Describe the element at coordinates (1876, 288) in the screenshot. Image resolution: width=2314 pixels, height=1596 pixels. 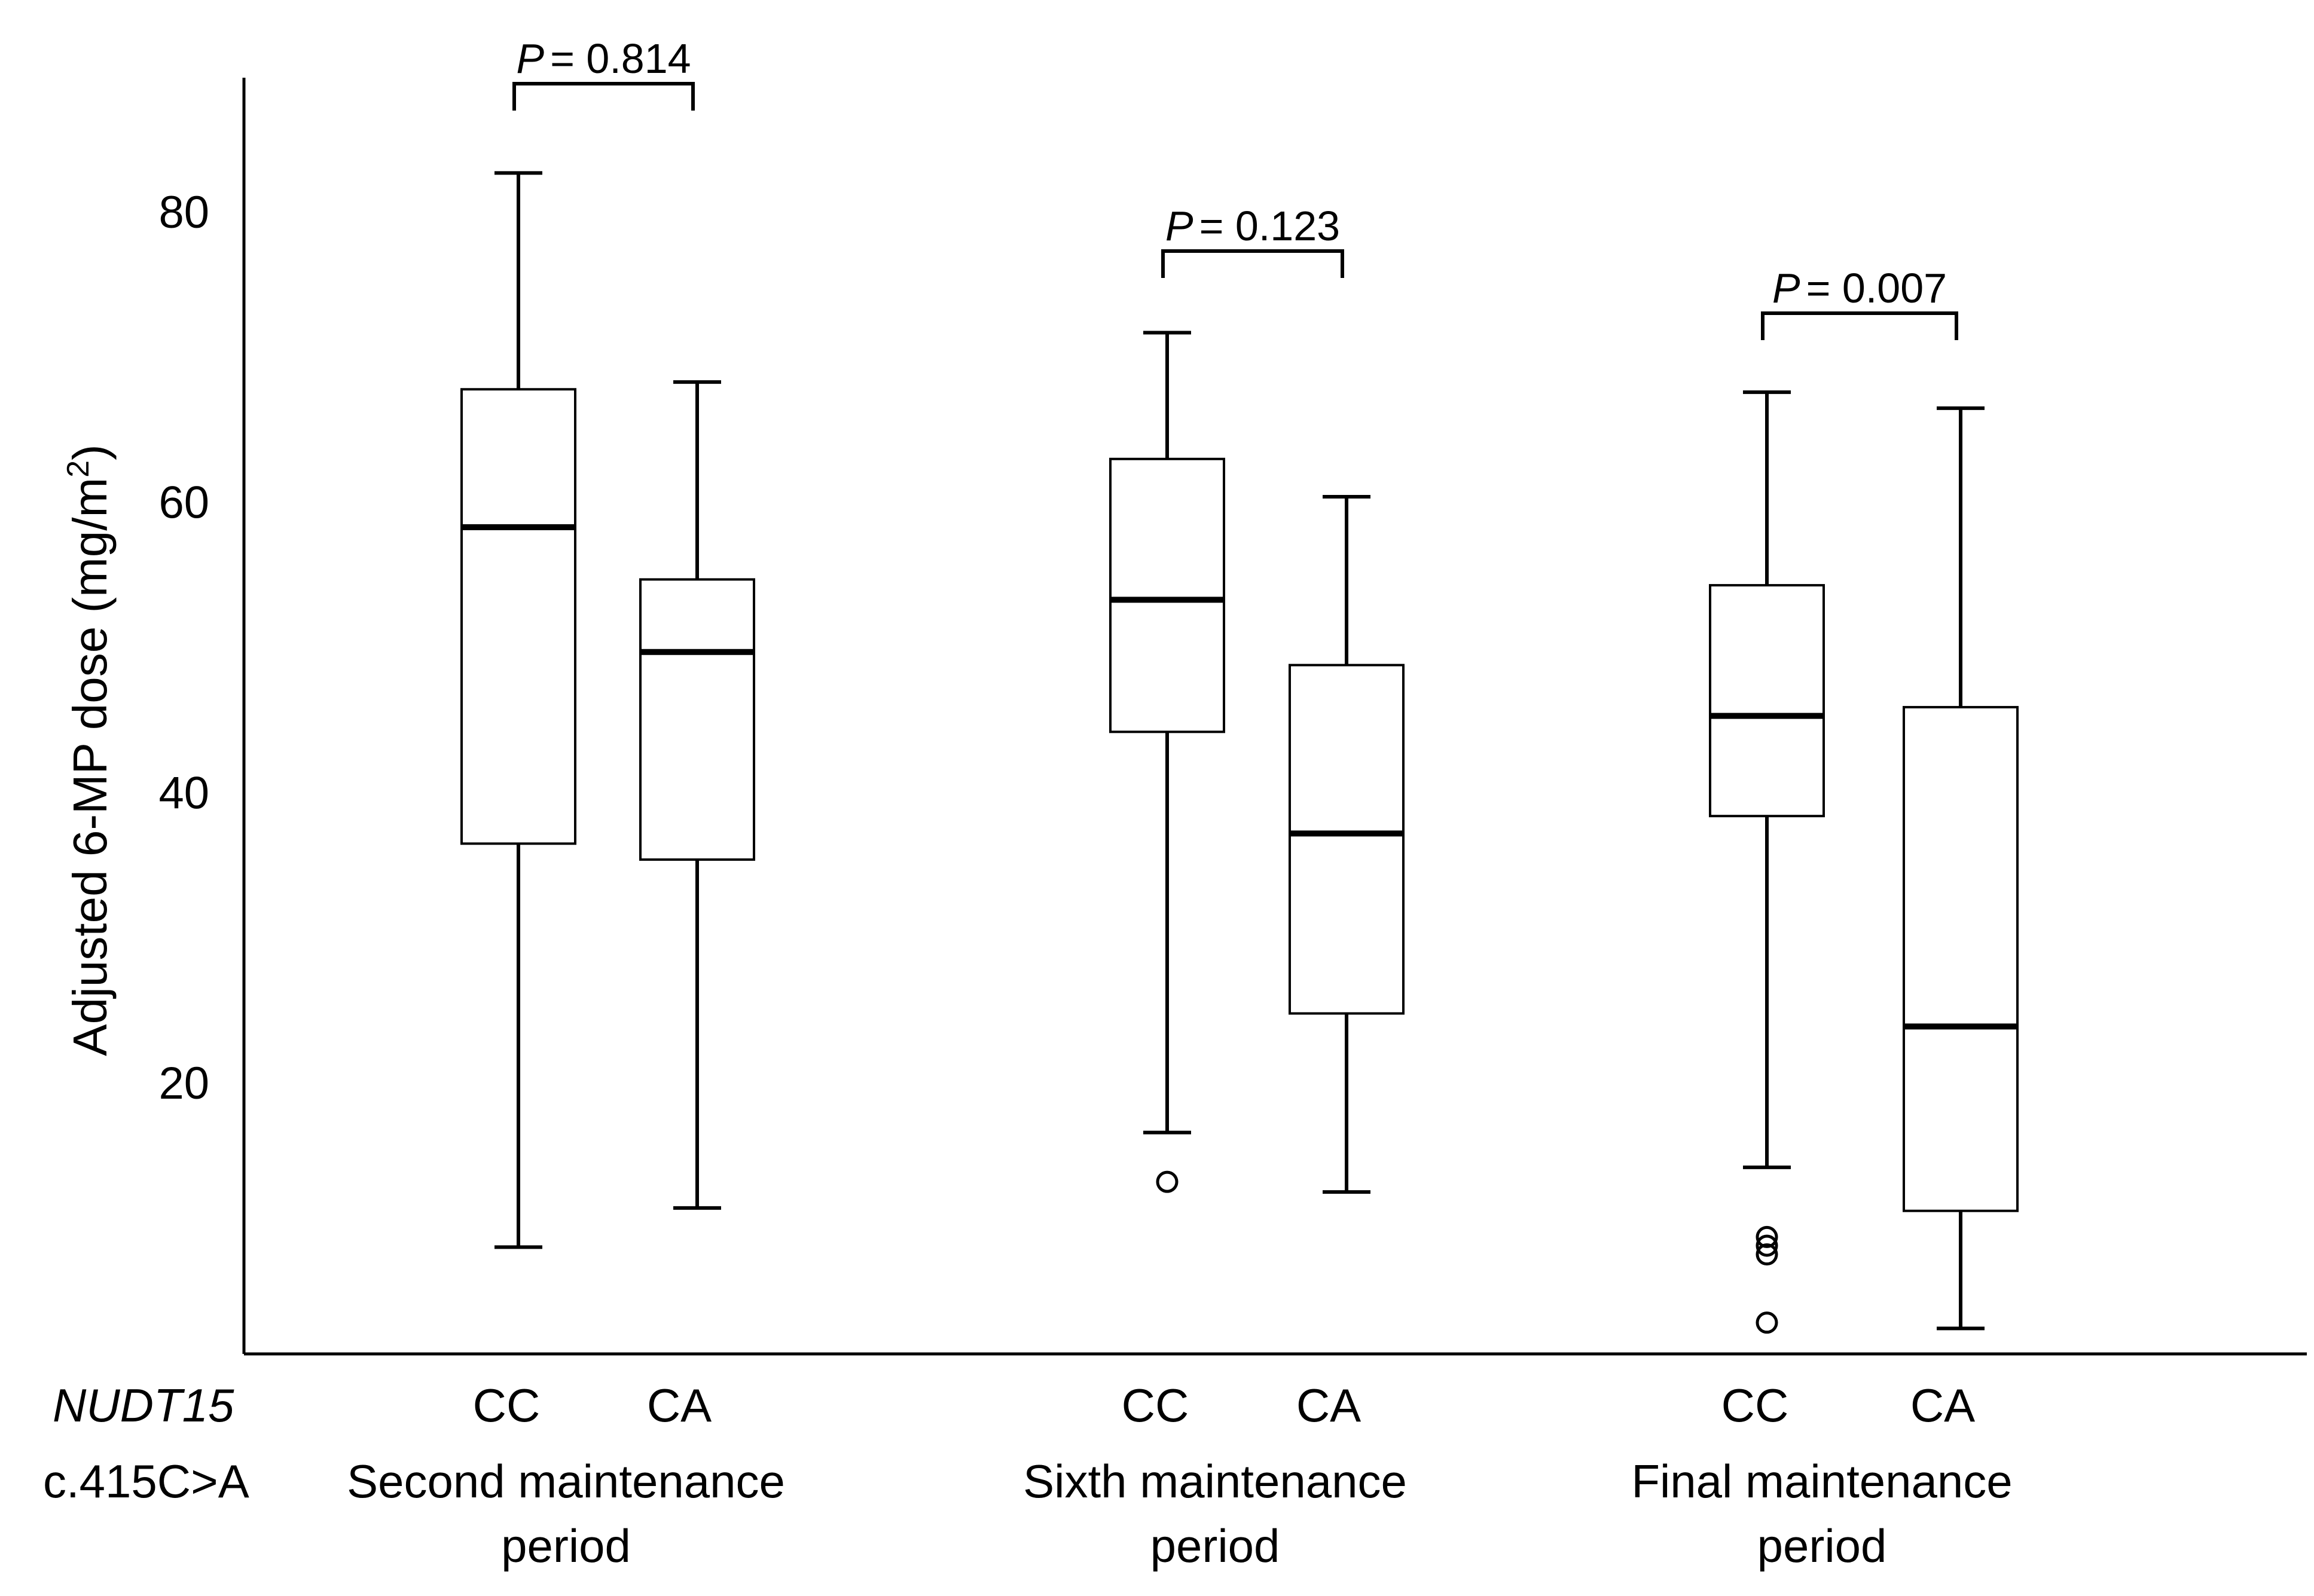
I see `p-value: = 0.007` at that location.